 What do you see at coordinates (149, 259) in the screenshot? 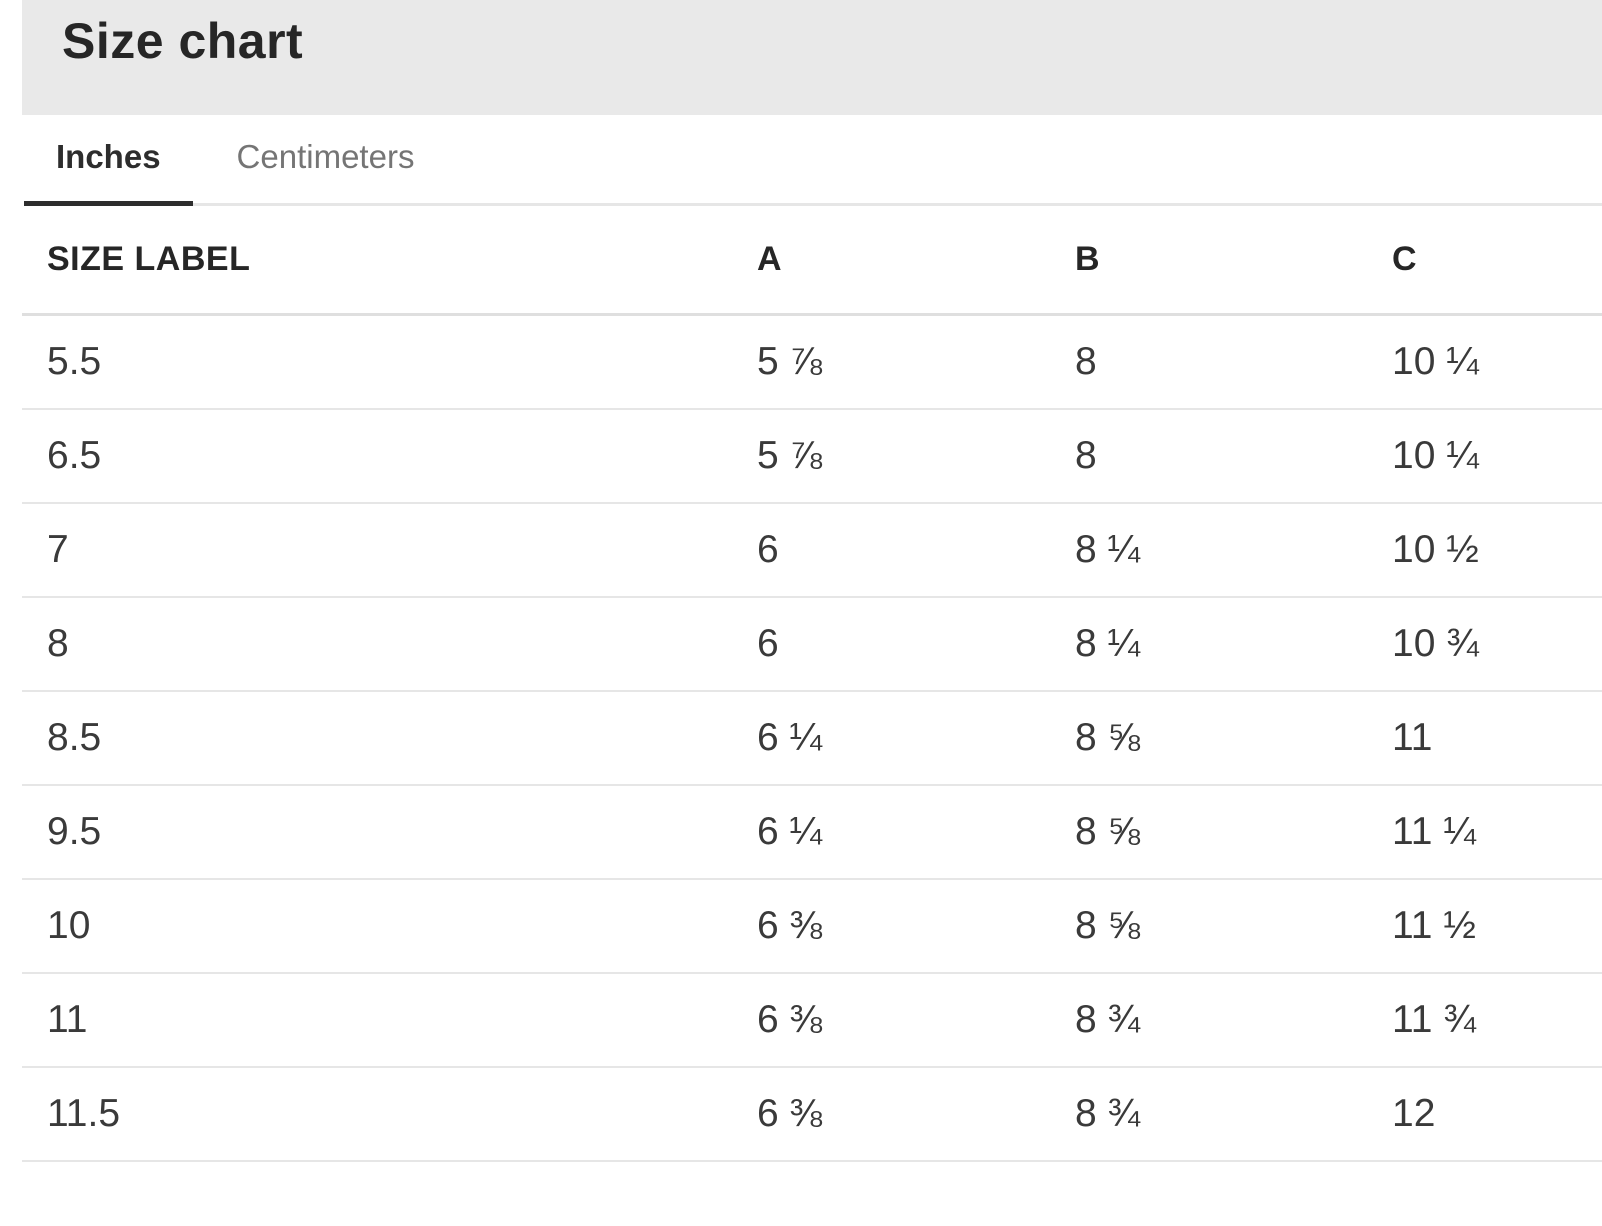
I see `column-header-size-label: SIZE LABEL` at bounding box center [149, 259].